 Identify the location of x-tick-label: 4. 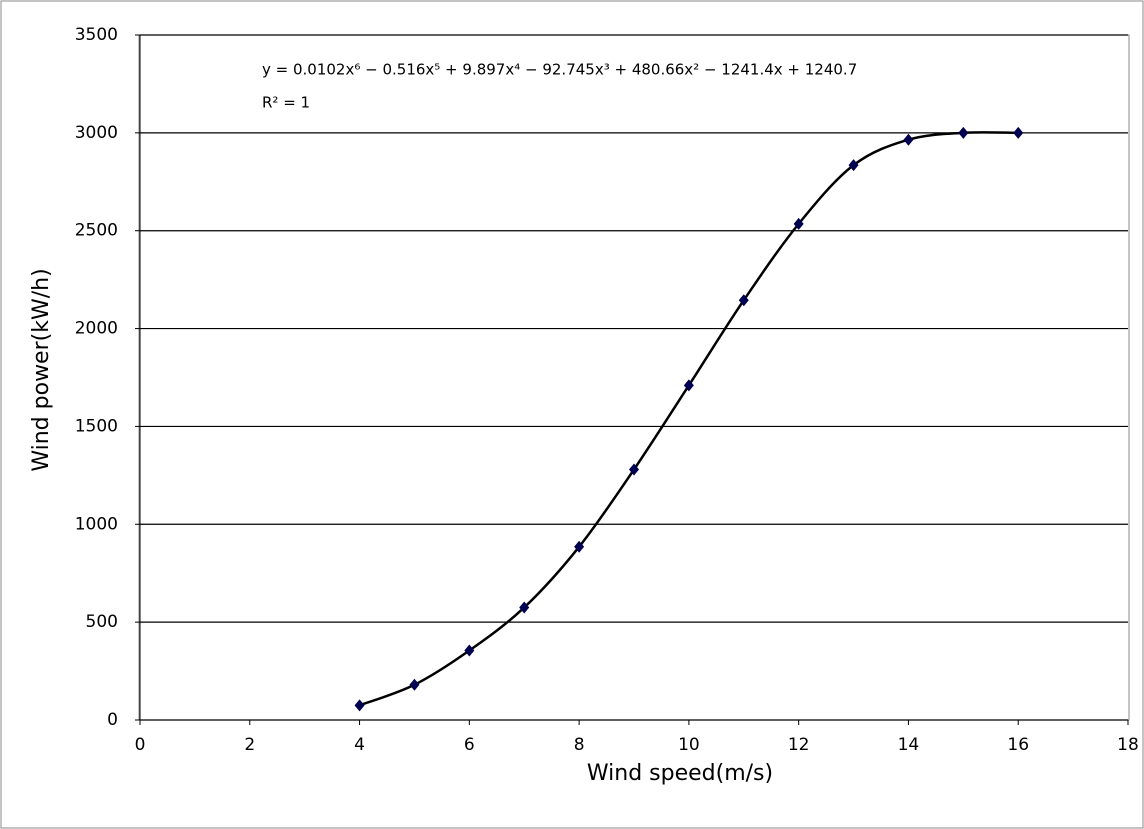
(359, 745).